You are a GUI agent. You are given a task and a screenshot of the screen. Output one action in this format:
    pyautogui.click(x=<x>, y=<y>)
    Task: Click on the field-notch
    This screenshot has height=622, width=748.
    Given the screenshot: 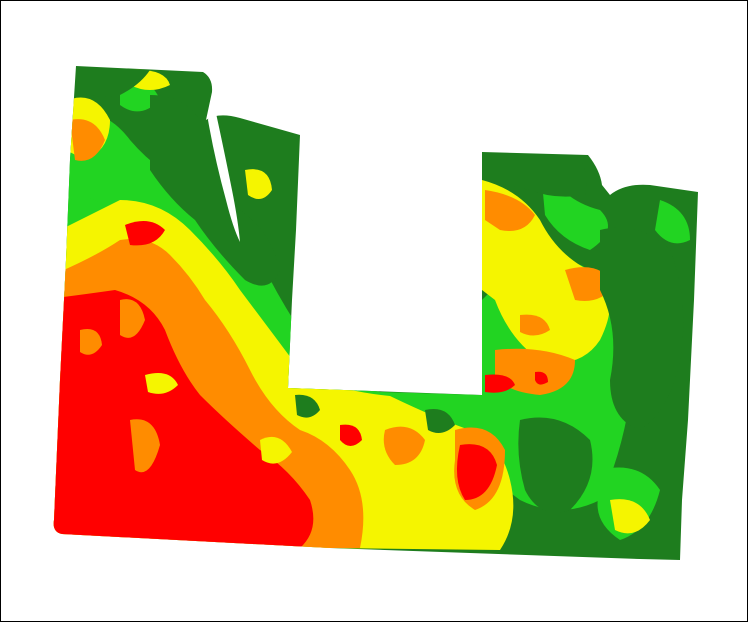 What is the action you would take?
    pyautogui.click(x=224, y=168)
    